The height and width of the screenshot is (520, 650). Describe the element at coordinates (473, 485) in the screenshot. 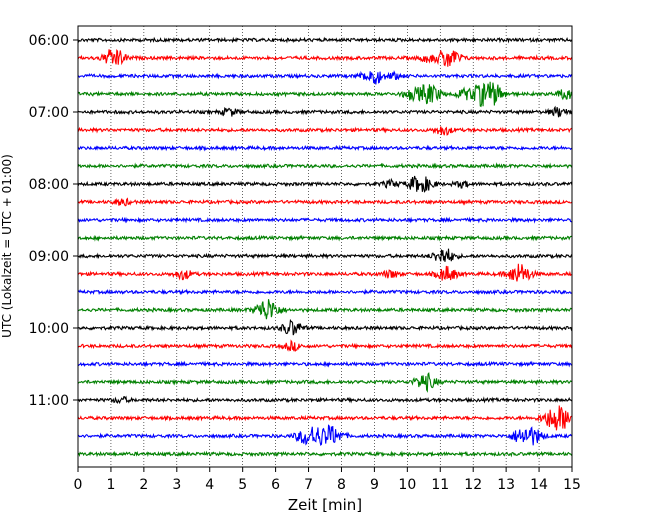

I see `x-tick-label: 12` at that location.